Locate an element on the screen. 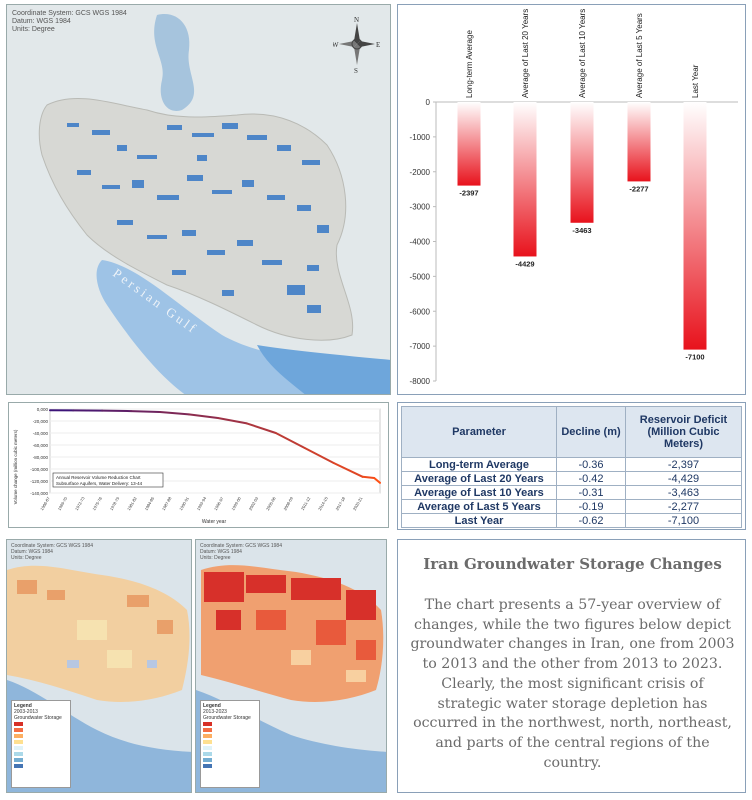  x-tick-label: 1990-91 is located at coordinates (184, 503).